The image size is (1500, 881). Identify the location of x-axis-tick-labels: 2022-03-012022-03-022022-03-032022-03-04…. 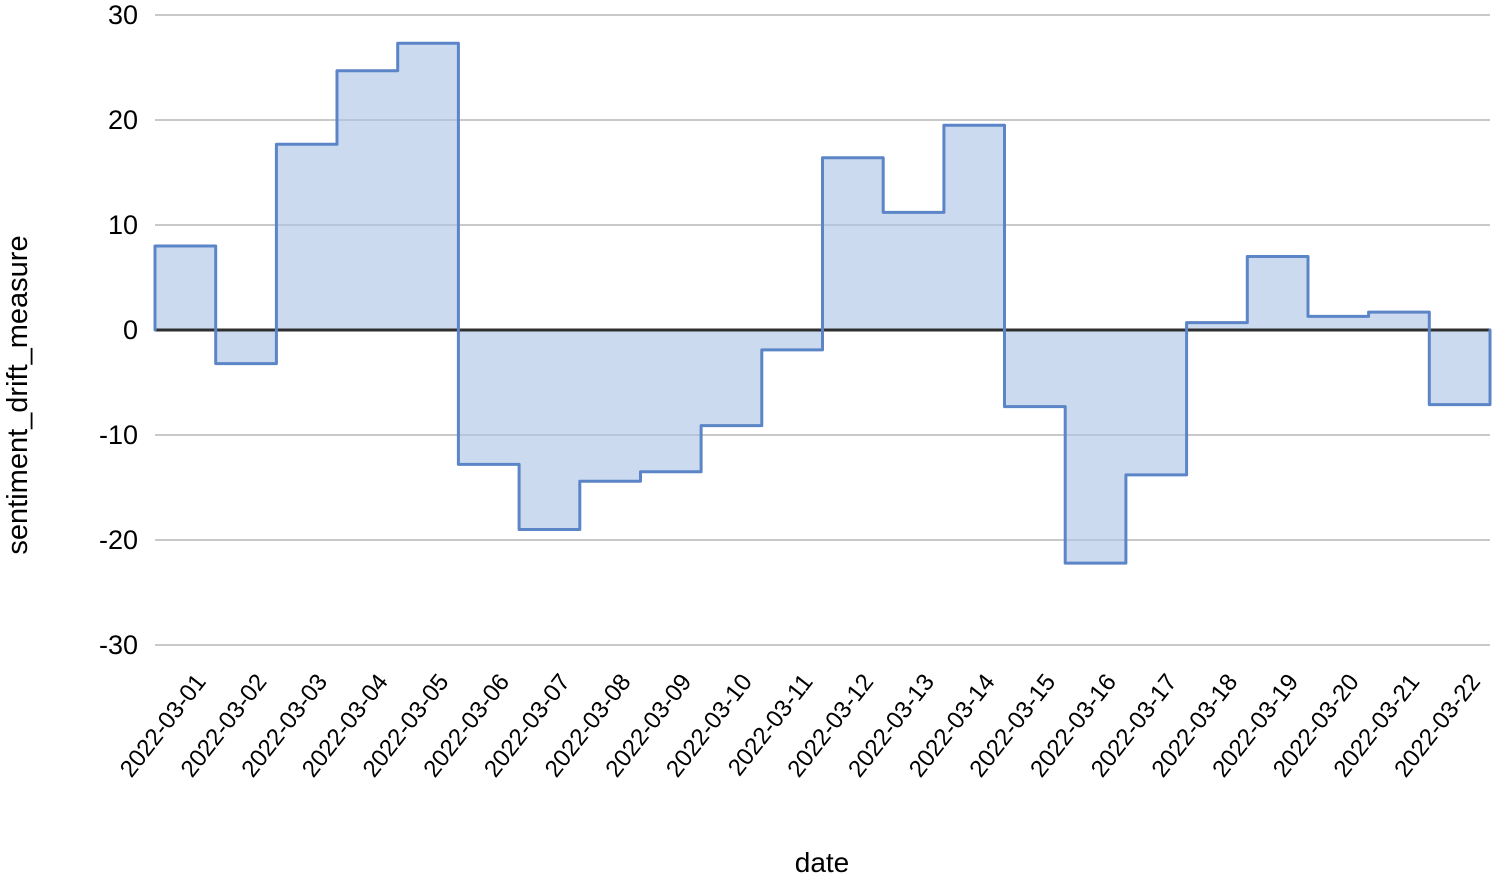
(800, 725).